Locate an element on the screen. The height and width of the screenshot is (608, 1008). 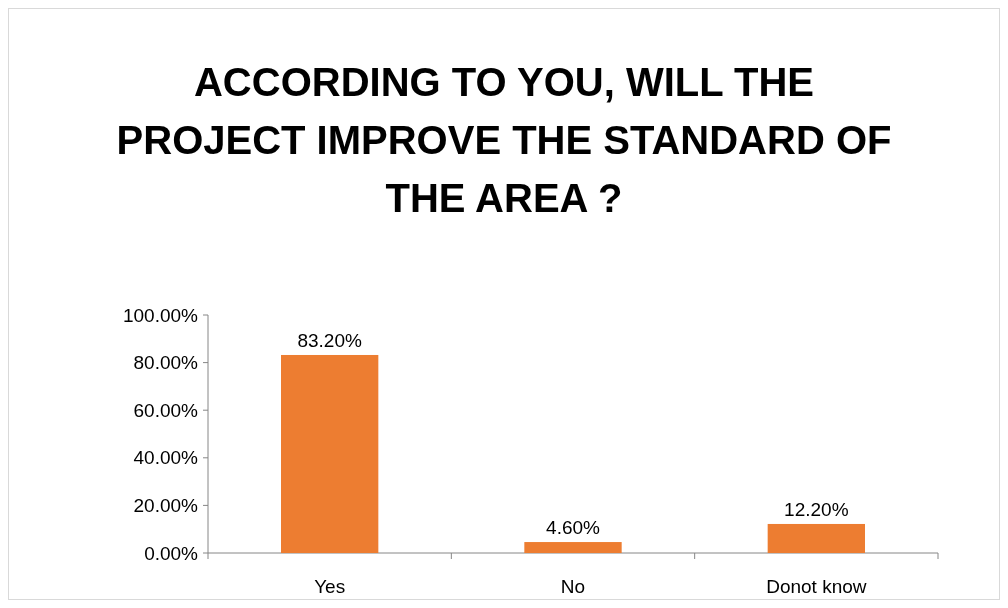
x-tick-label: Yes is located at coordinates (330, 586).